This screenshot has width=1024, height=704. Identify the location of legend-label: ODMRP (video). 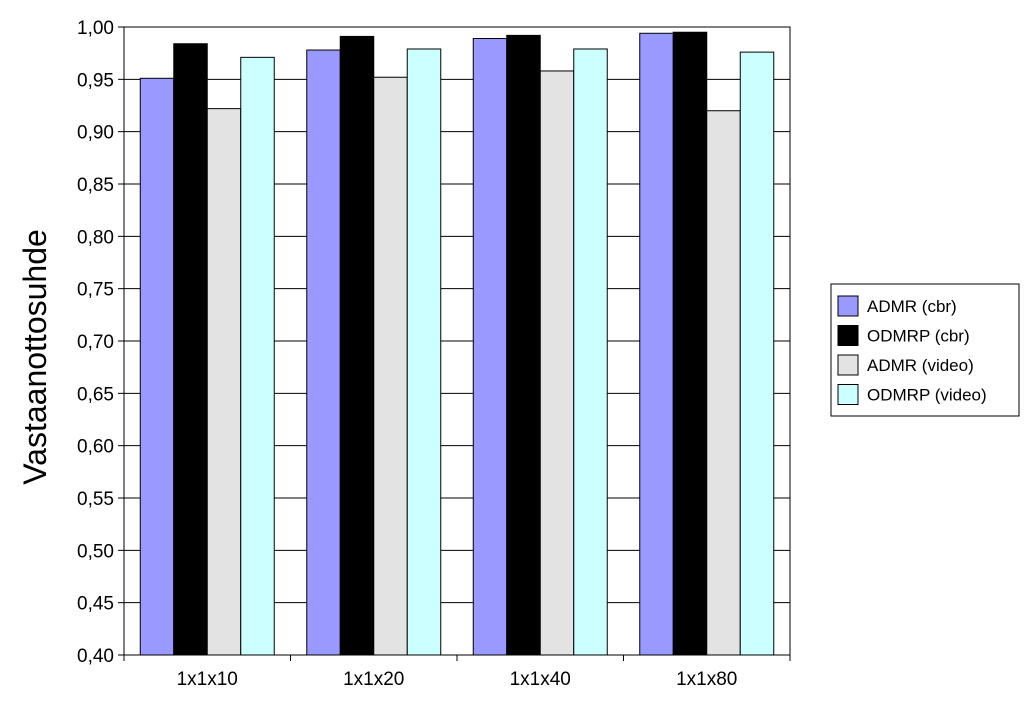
(927, 395).